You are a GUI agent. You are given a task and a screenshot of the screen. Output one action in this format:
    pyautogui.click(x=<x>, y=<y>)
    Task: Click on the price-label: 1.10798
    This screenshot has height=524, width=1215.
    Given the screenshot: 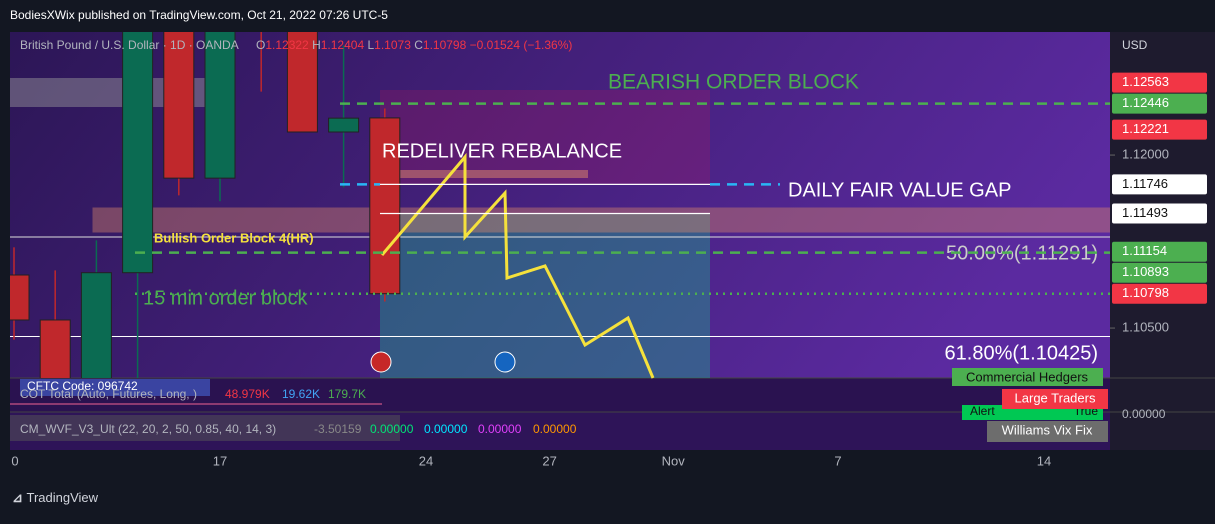 What is the action you would take?
    pyautogui.click(x=1145, y=292)
    